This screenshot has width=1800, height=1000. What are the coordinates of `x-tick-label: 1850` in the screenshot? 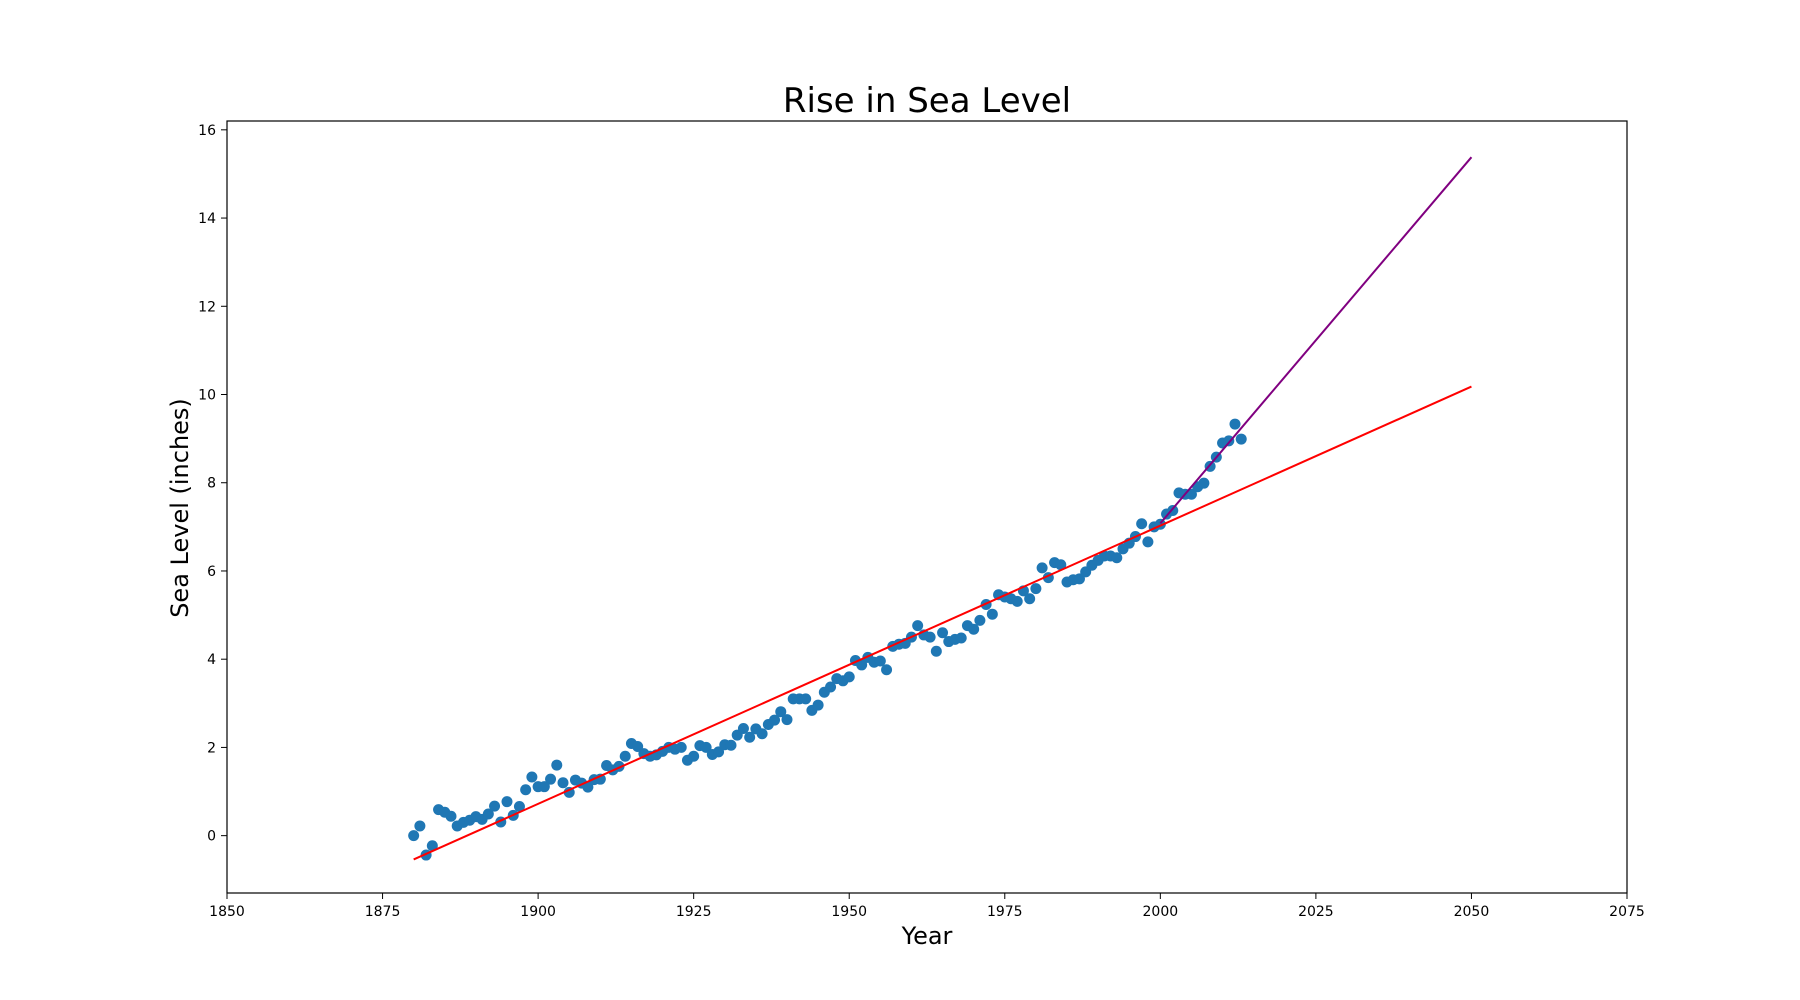 It's located at (227, 912).